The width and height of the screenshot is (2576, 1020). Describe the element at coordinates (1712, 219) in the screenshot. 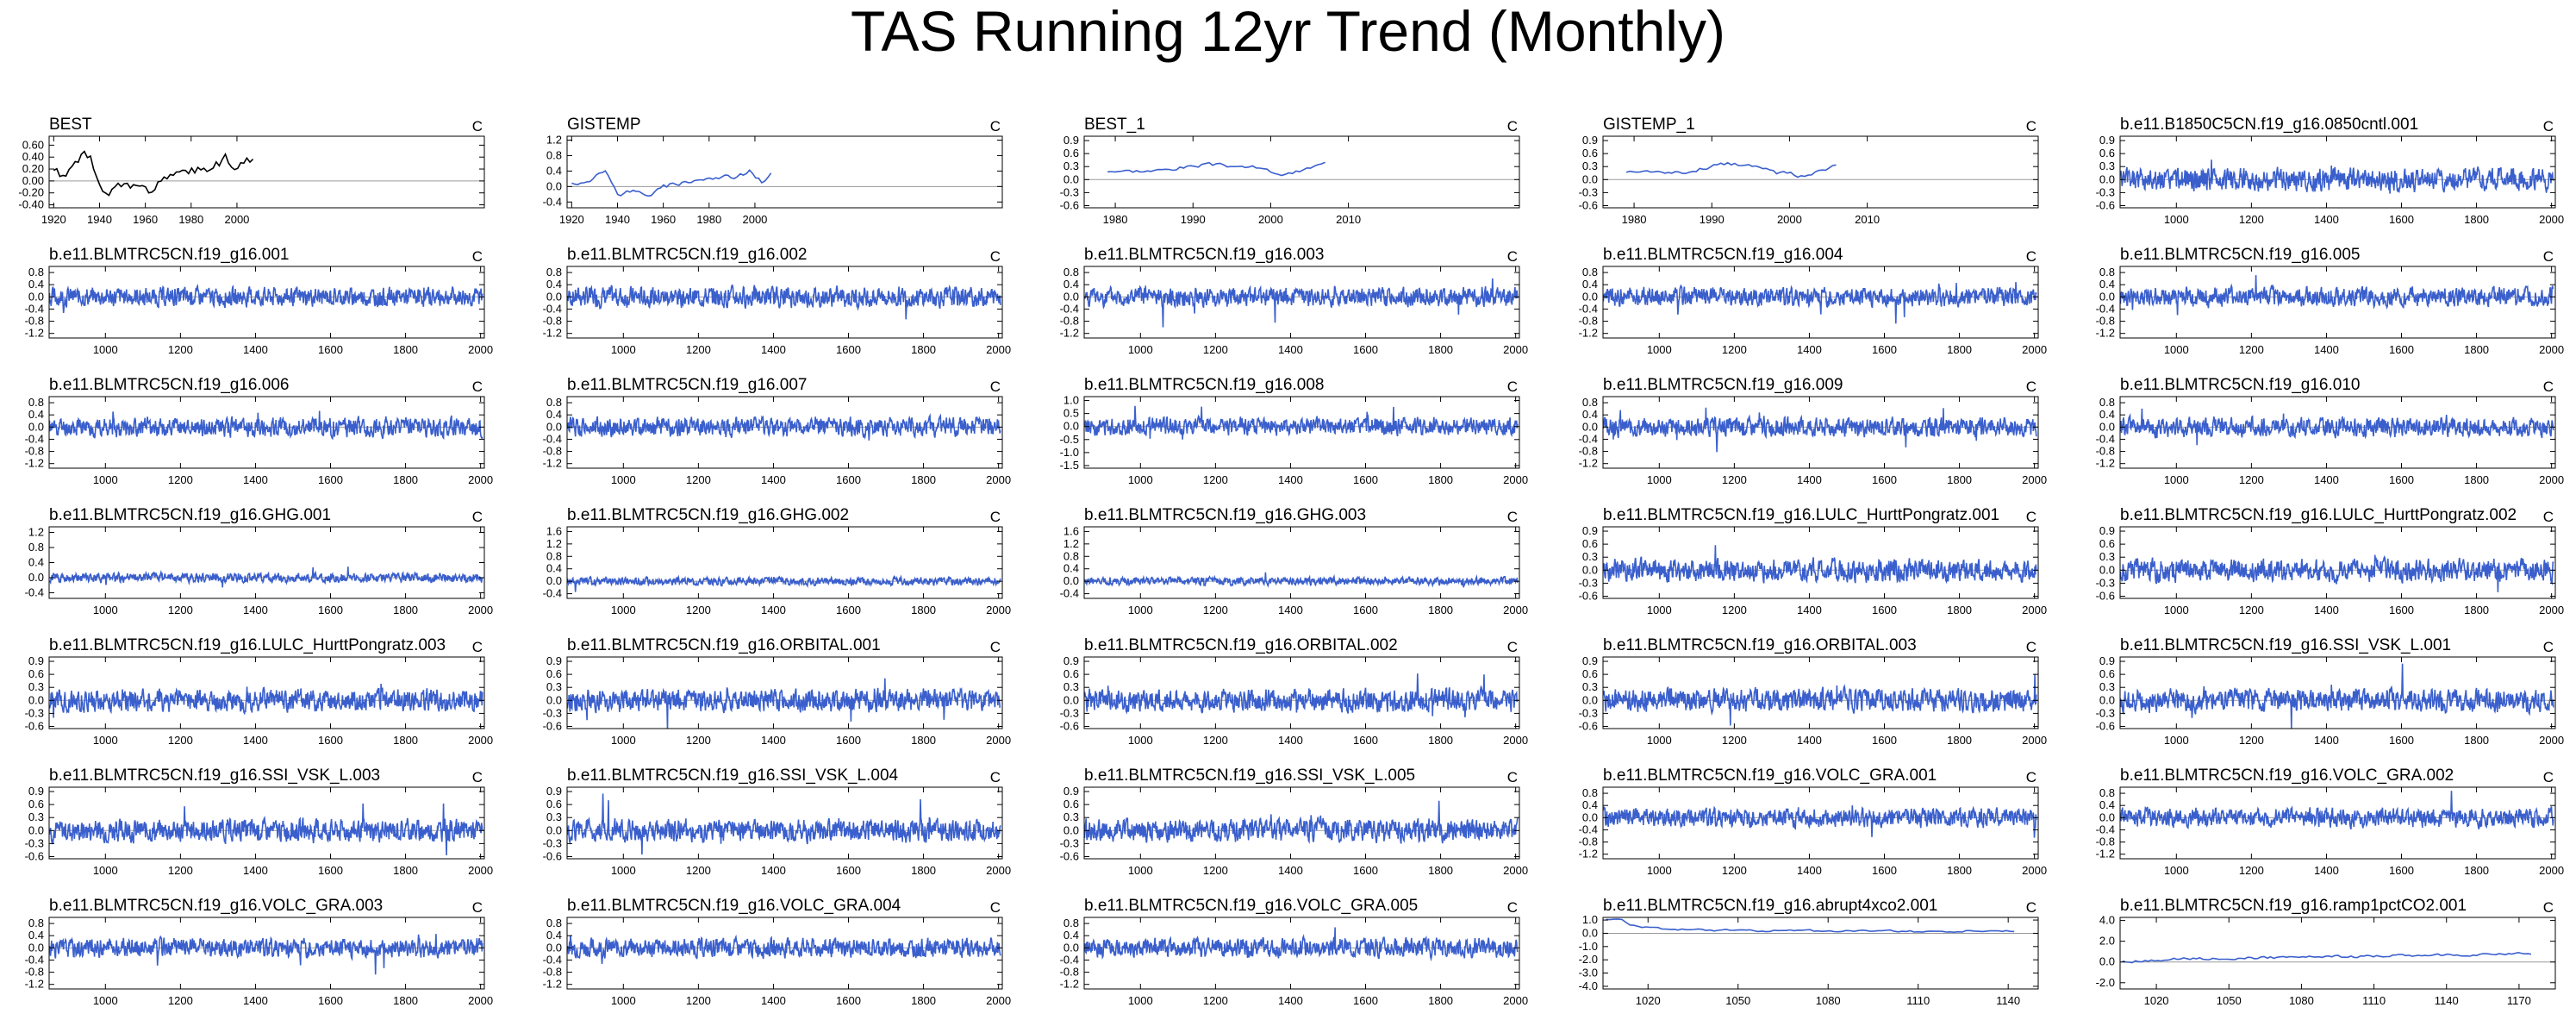

I see `x-tick-label: 1990` at that location.